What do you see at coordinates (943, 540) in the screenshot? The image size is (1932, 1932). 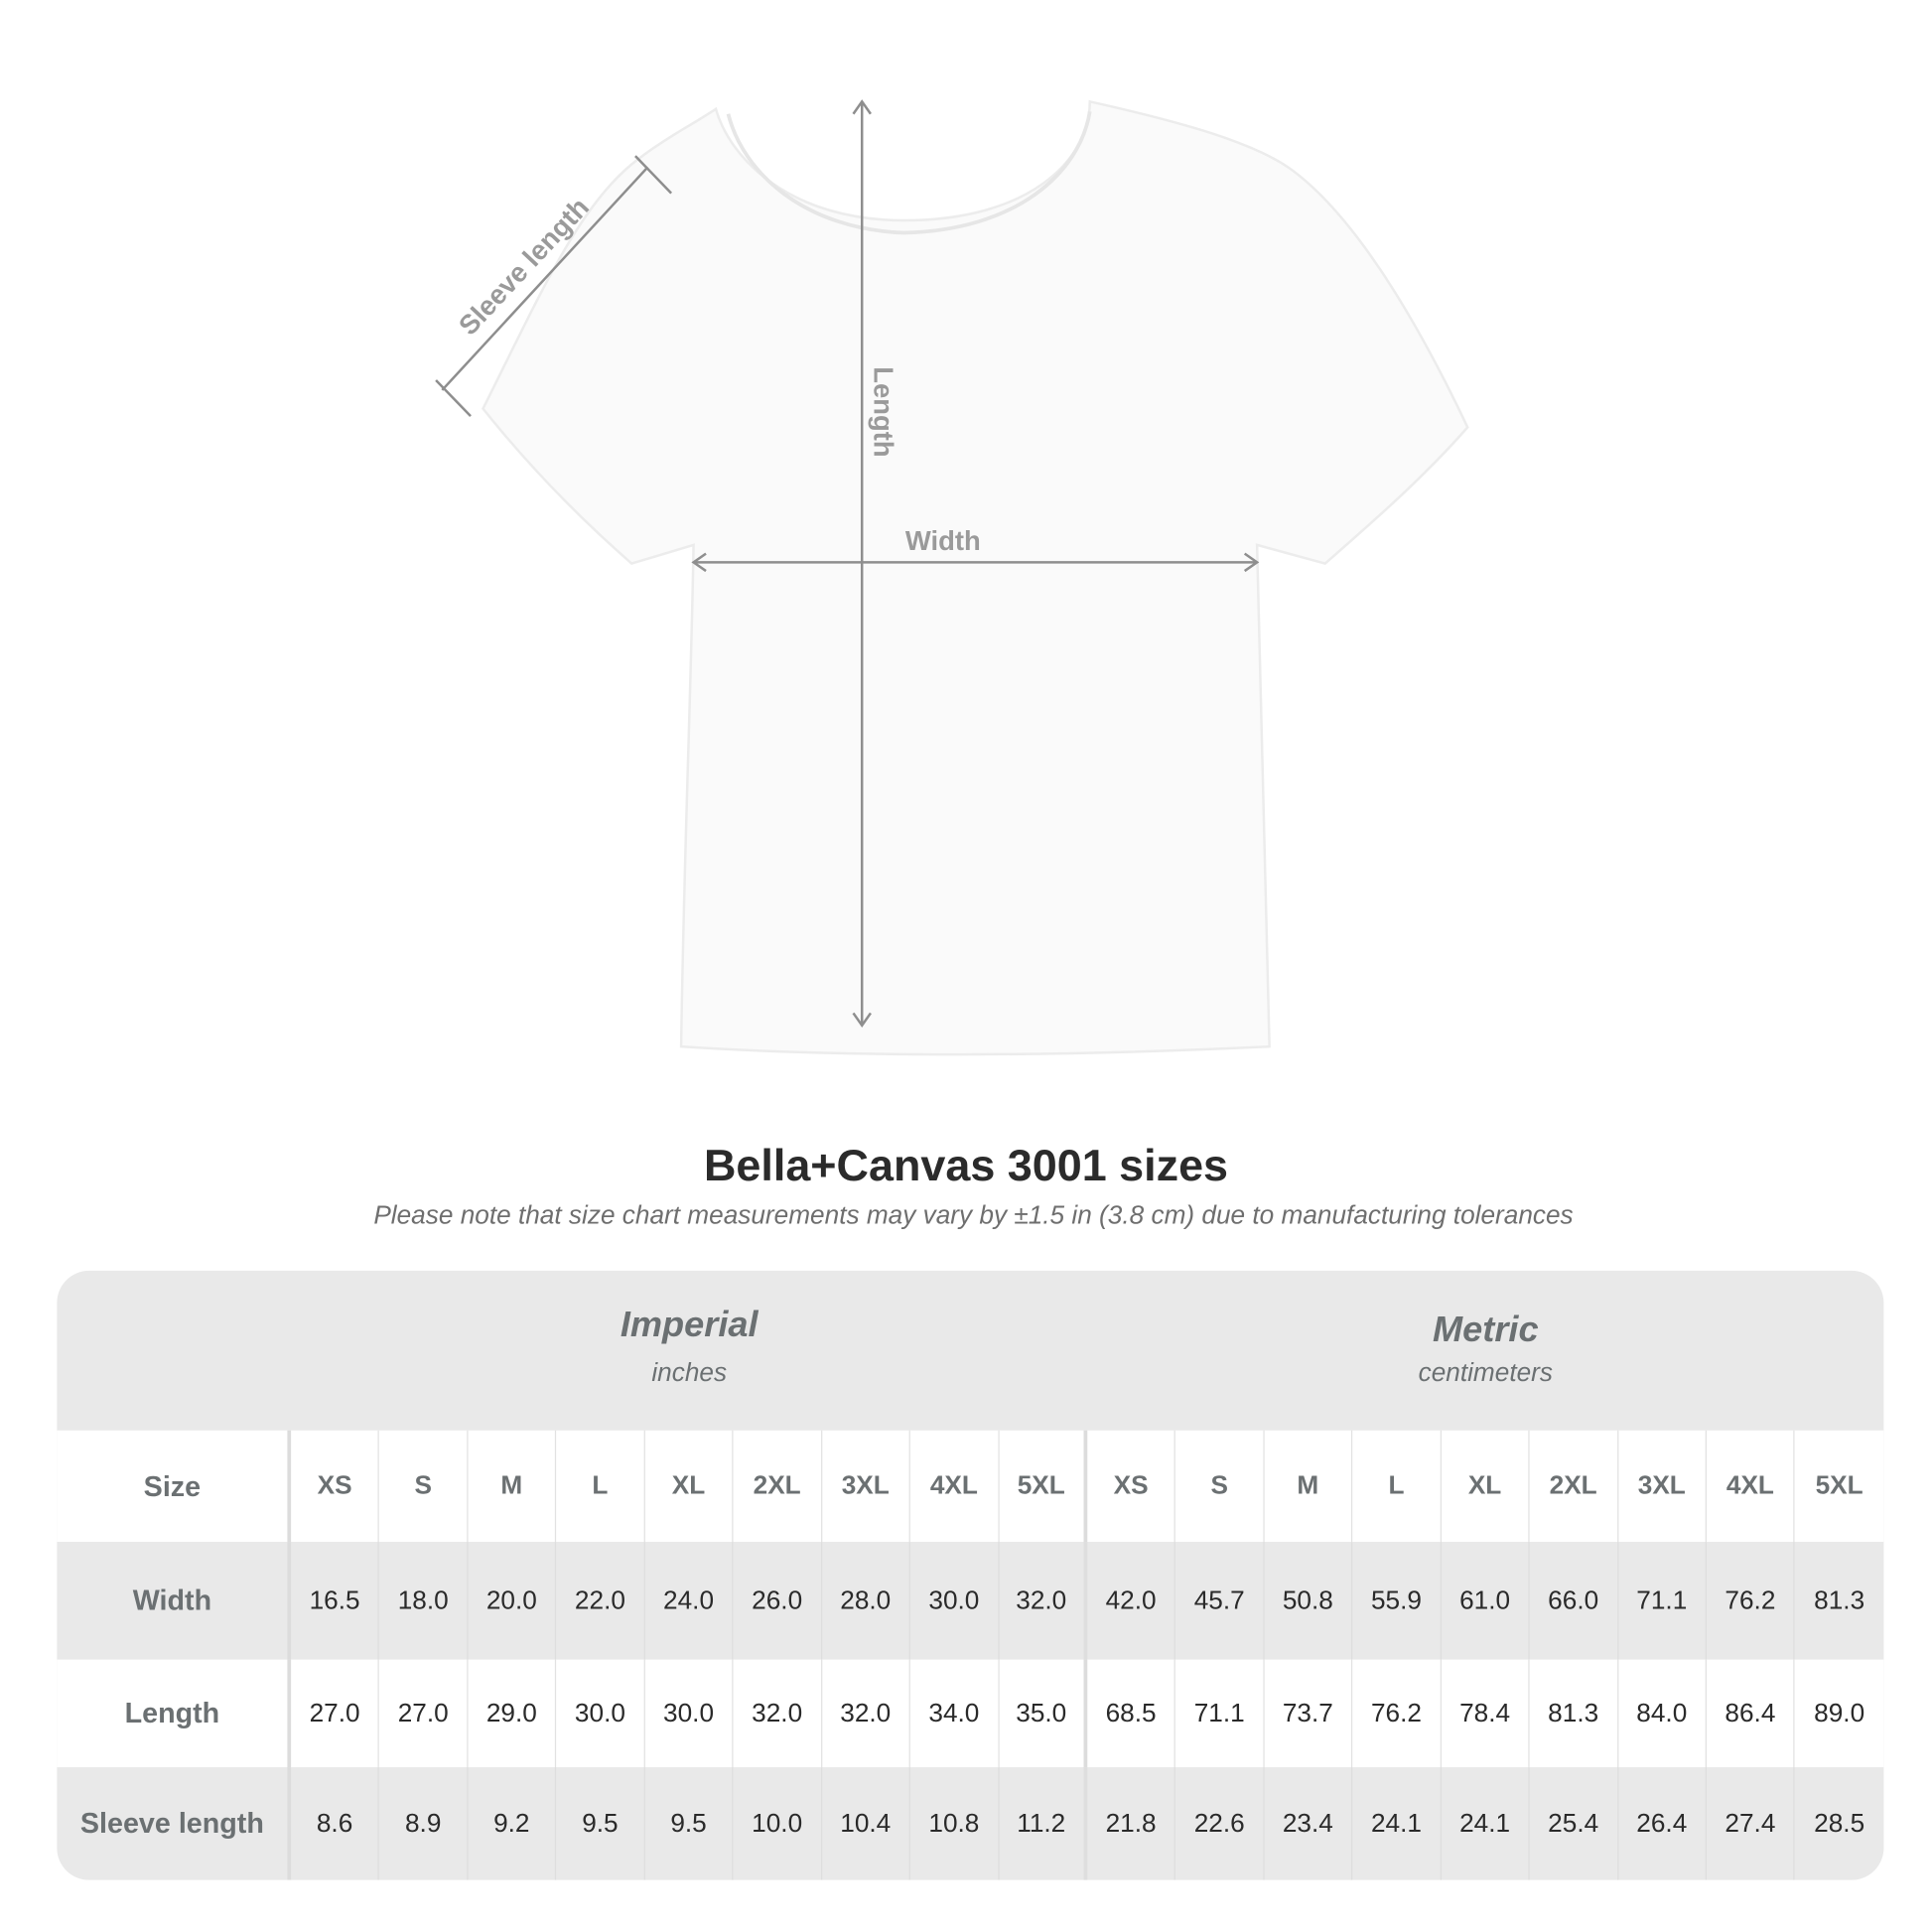 I see `width-label: Width` at bounding box center [943, 540].